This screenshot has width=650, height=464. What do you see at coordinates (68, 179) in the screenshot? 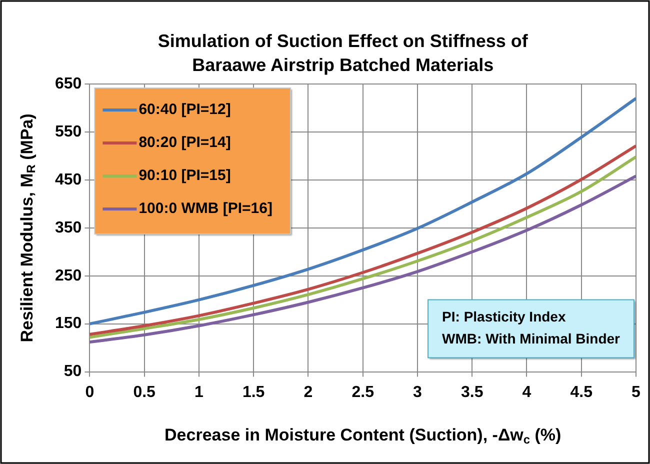
I see `y-tick-label: 450` at bounding box center [68, 179].